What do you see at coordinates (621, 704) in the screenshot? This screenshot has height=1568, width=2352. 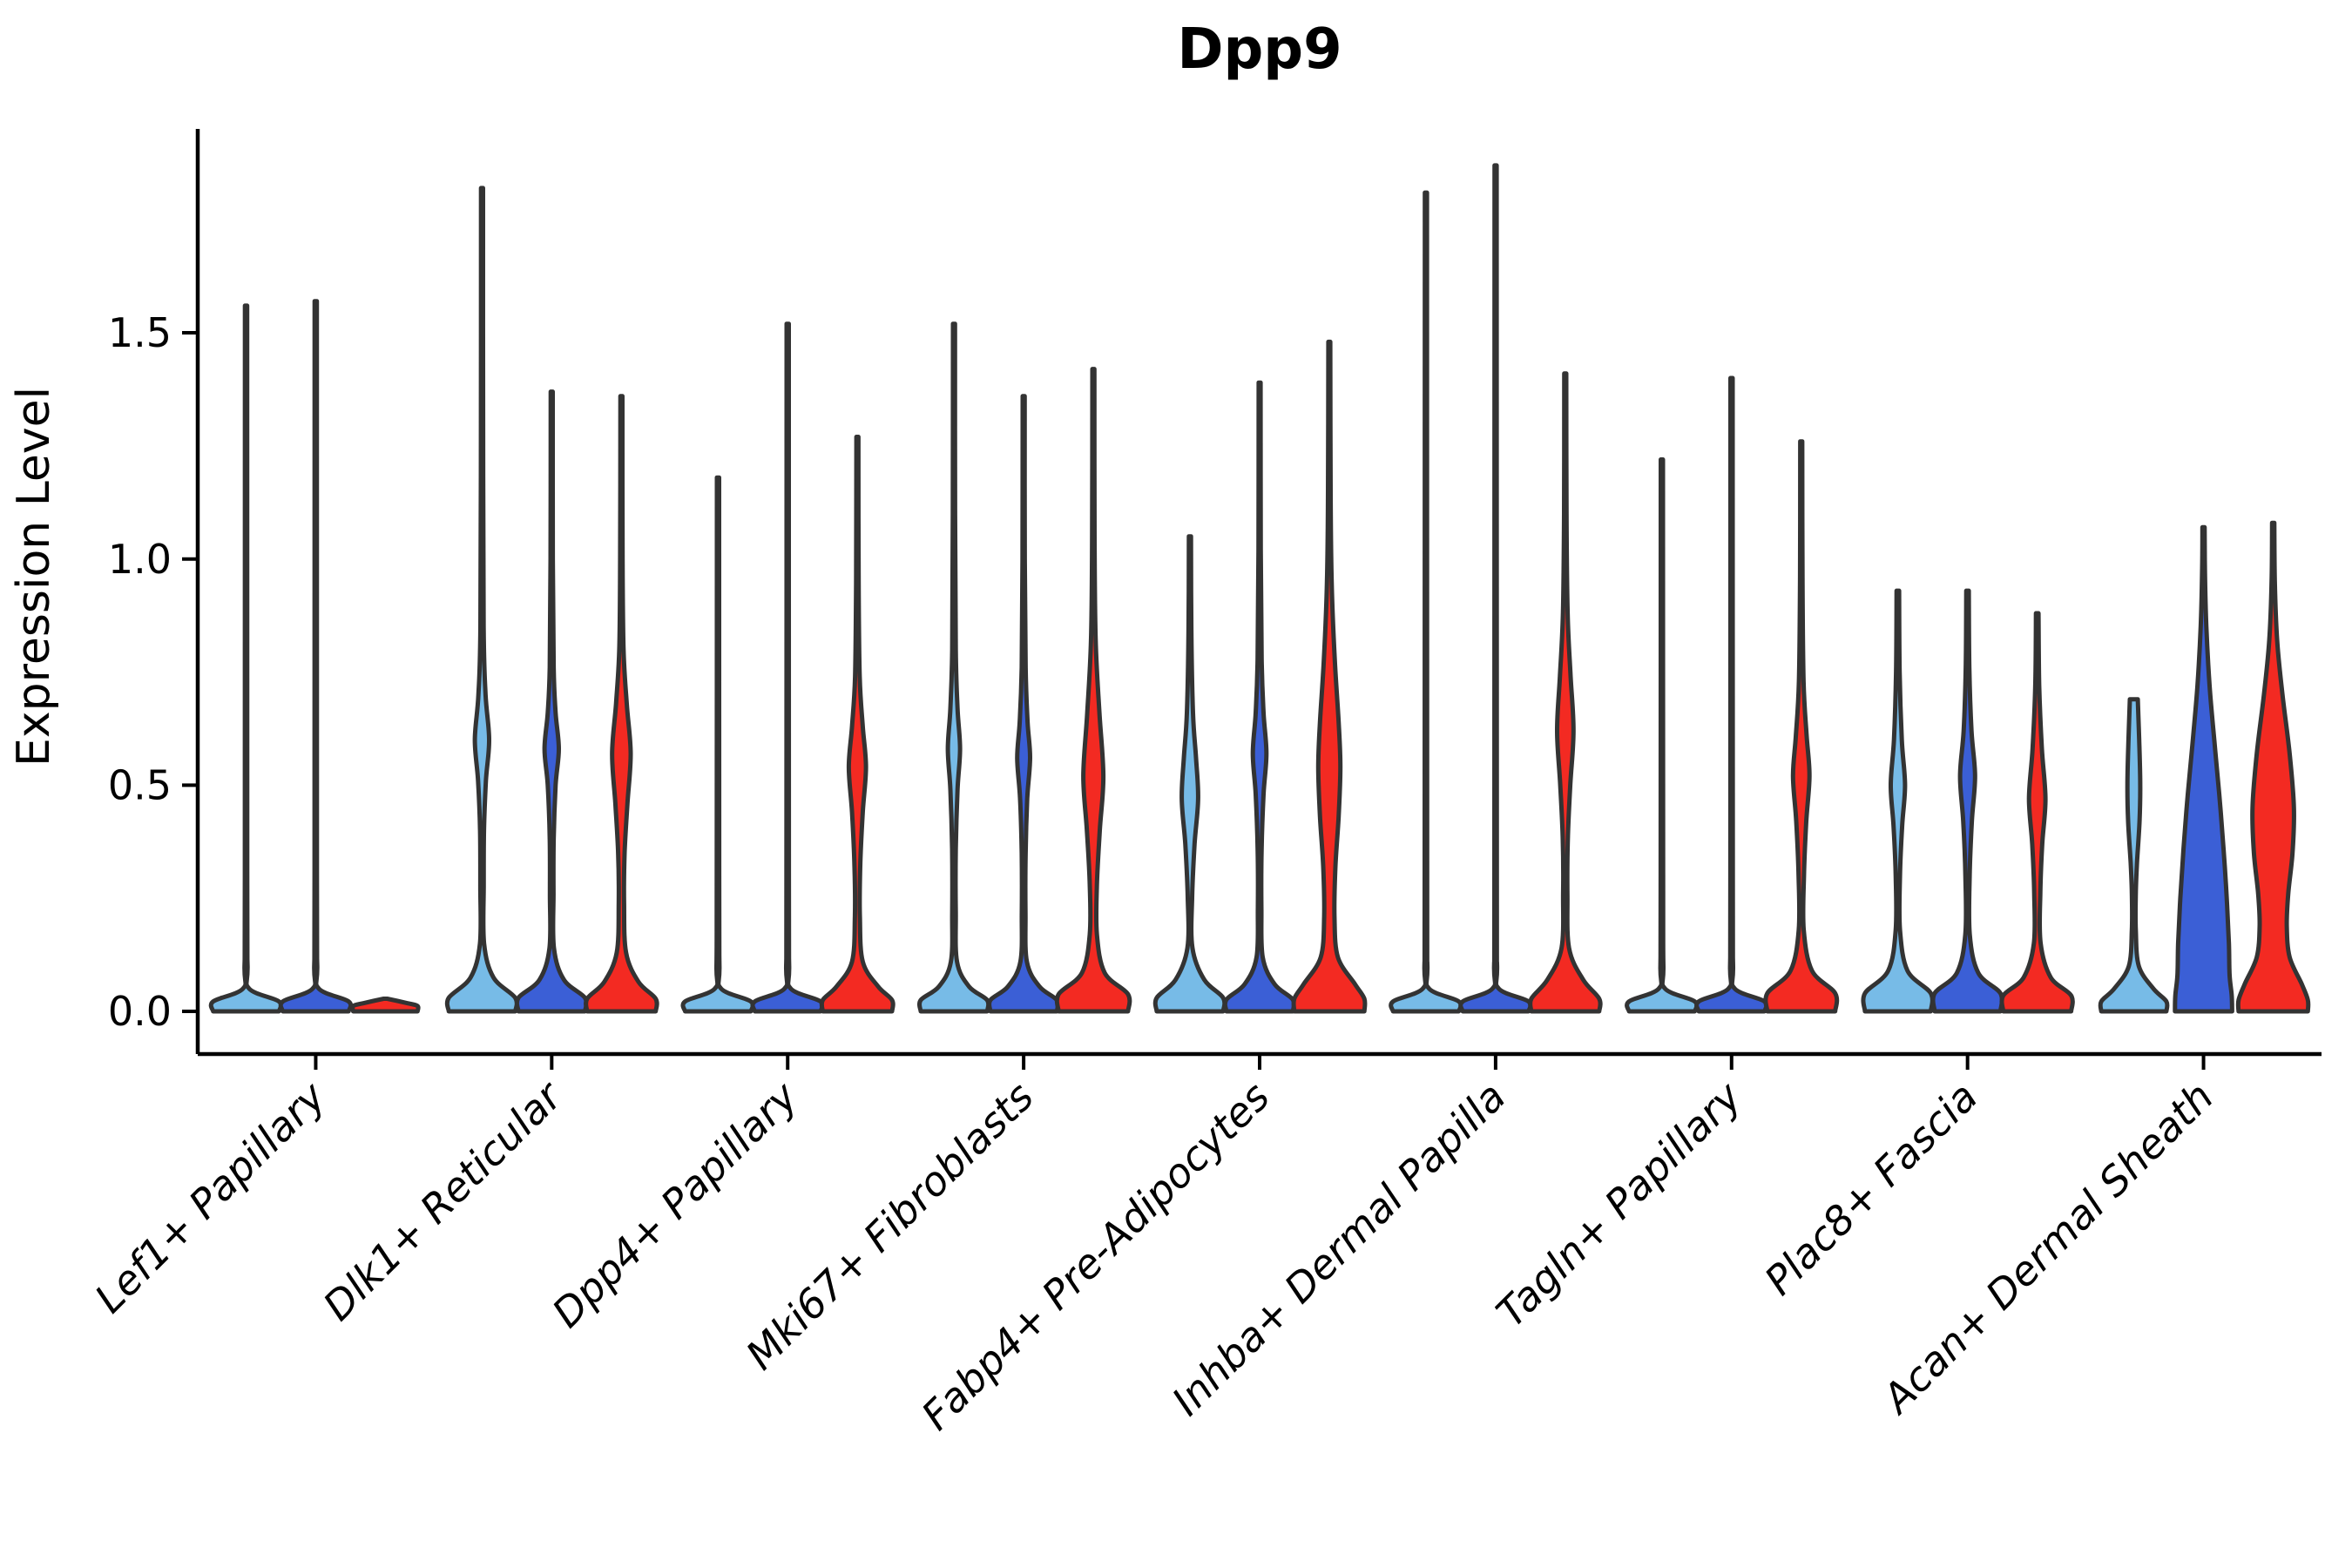 I see `violin-1-red` at bounding box center [621, 704].